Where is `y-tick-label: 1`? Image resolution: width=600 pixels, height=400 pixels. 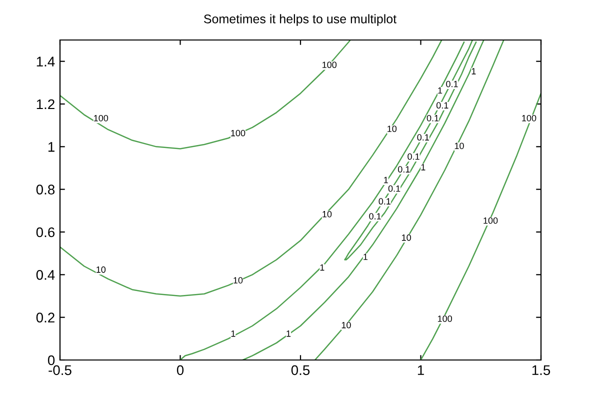
y-tick-label: 1 is located at coordinates (51, 147).